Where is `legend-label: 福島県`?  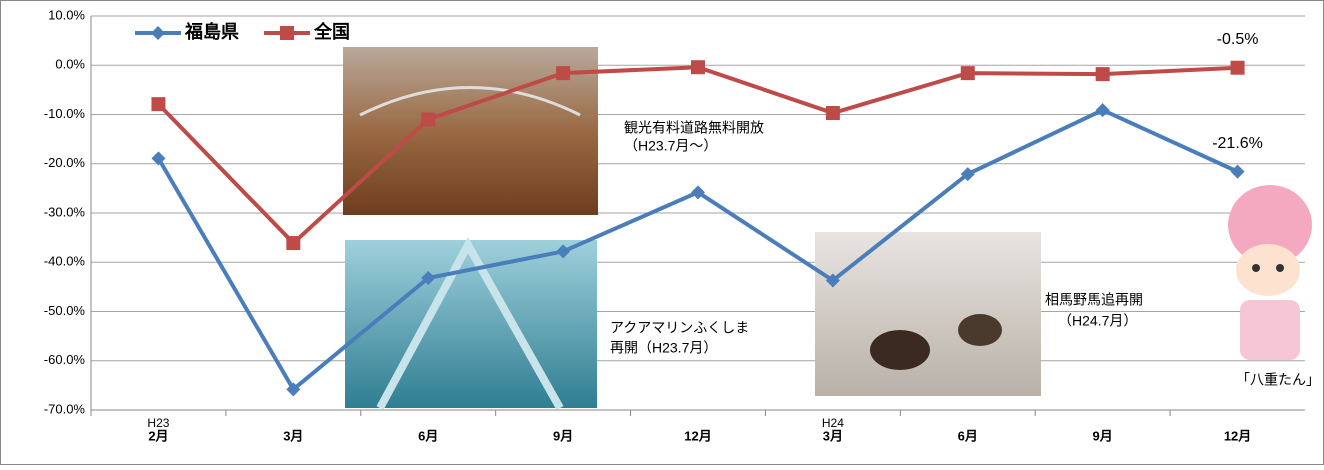
legend-label: 福島県 is located at coordinates (211, 31).